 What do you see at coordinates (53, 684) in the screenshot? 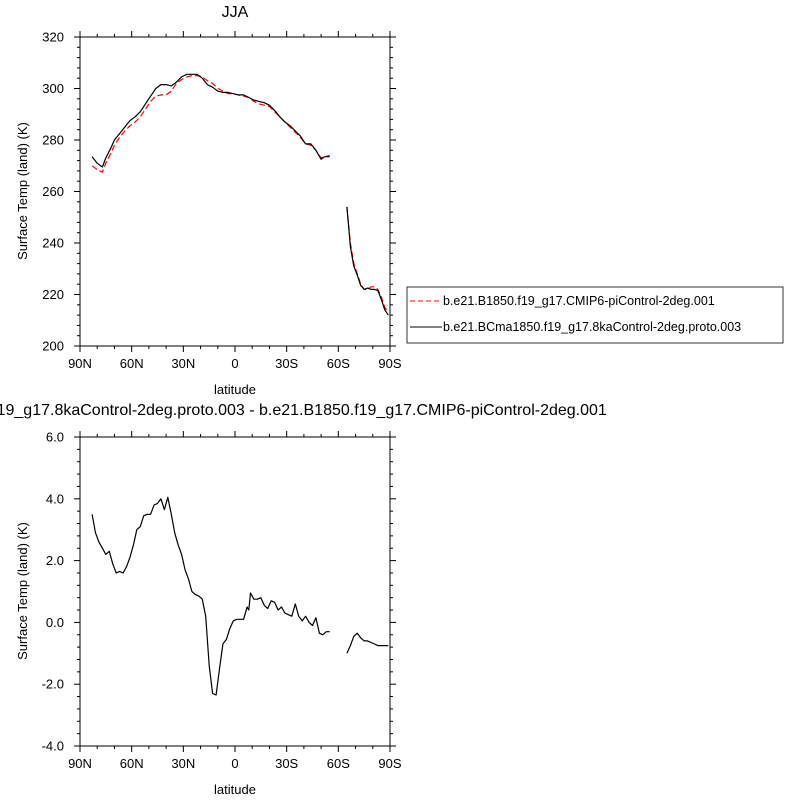
I see `y-tick-label: -2.0` at bounding box center [53, 684].